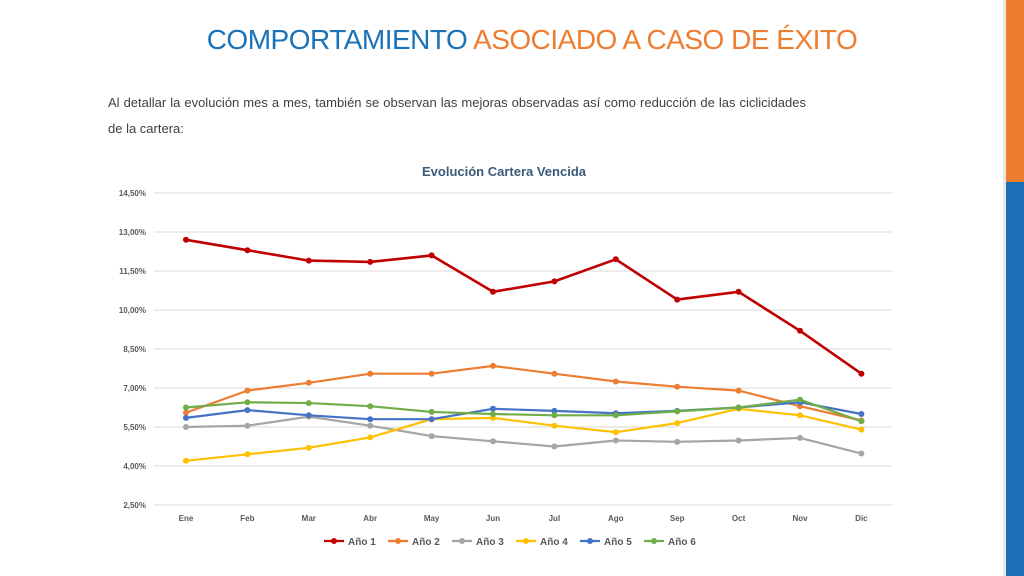 The image size is (1024, 576). Describe the element at coordinates (1015, 91) in the screenshot. I see `sidebar-accent-orange` at that location.